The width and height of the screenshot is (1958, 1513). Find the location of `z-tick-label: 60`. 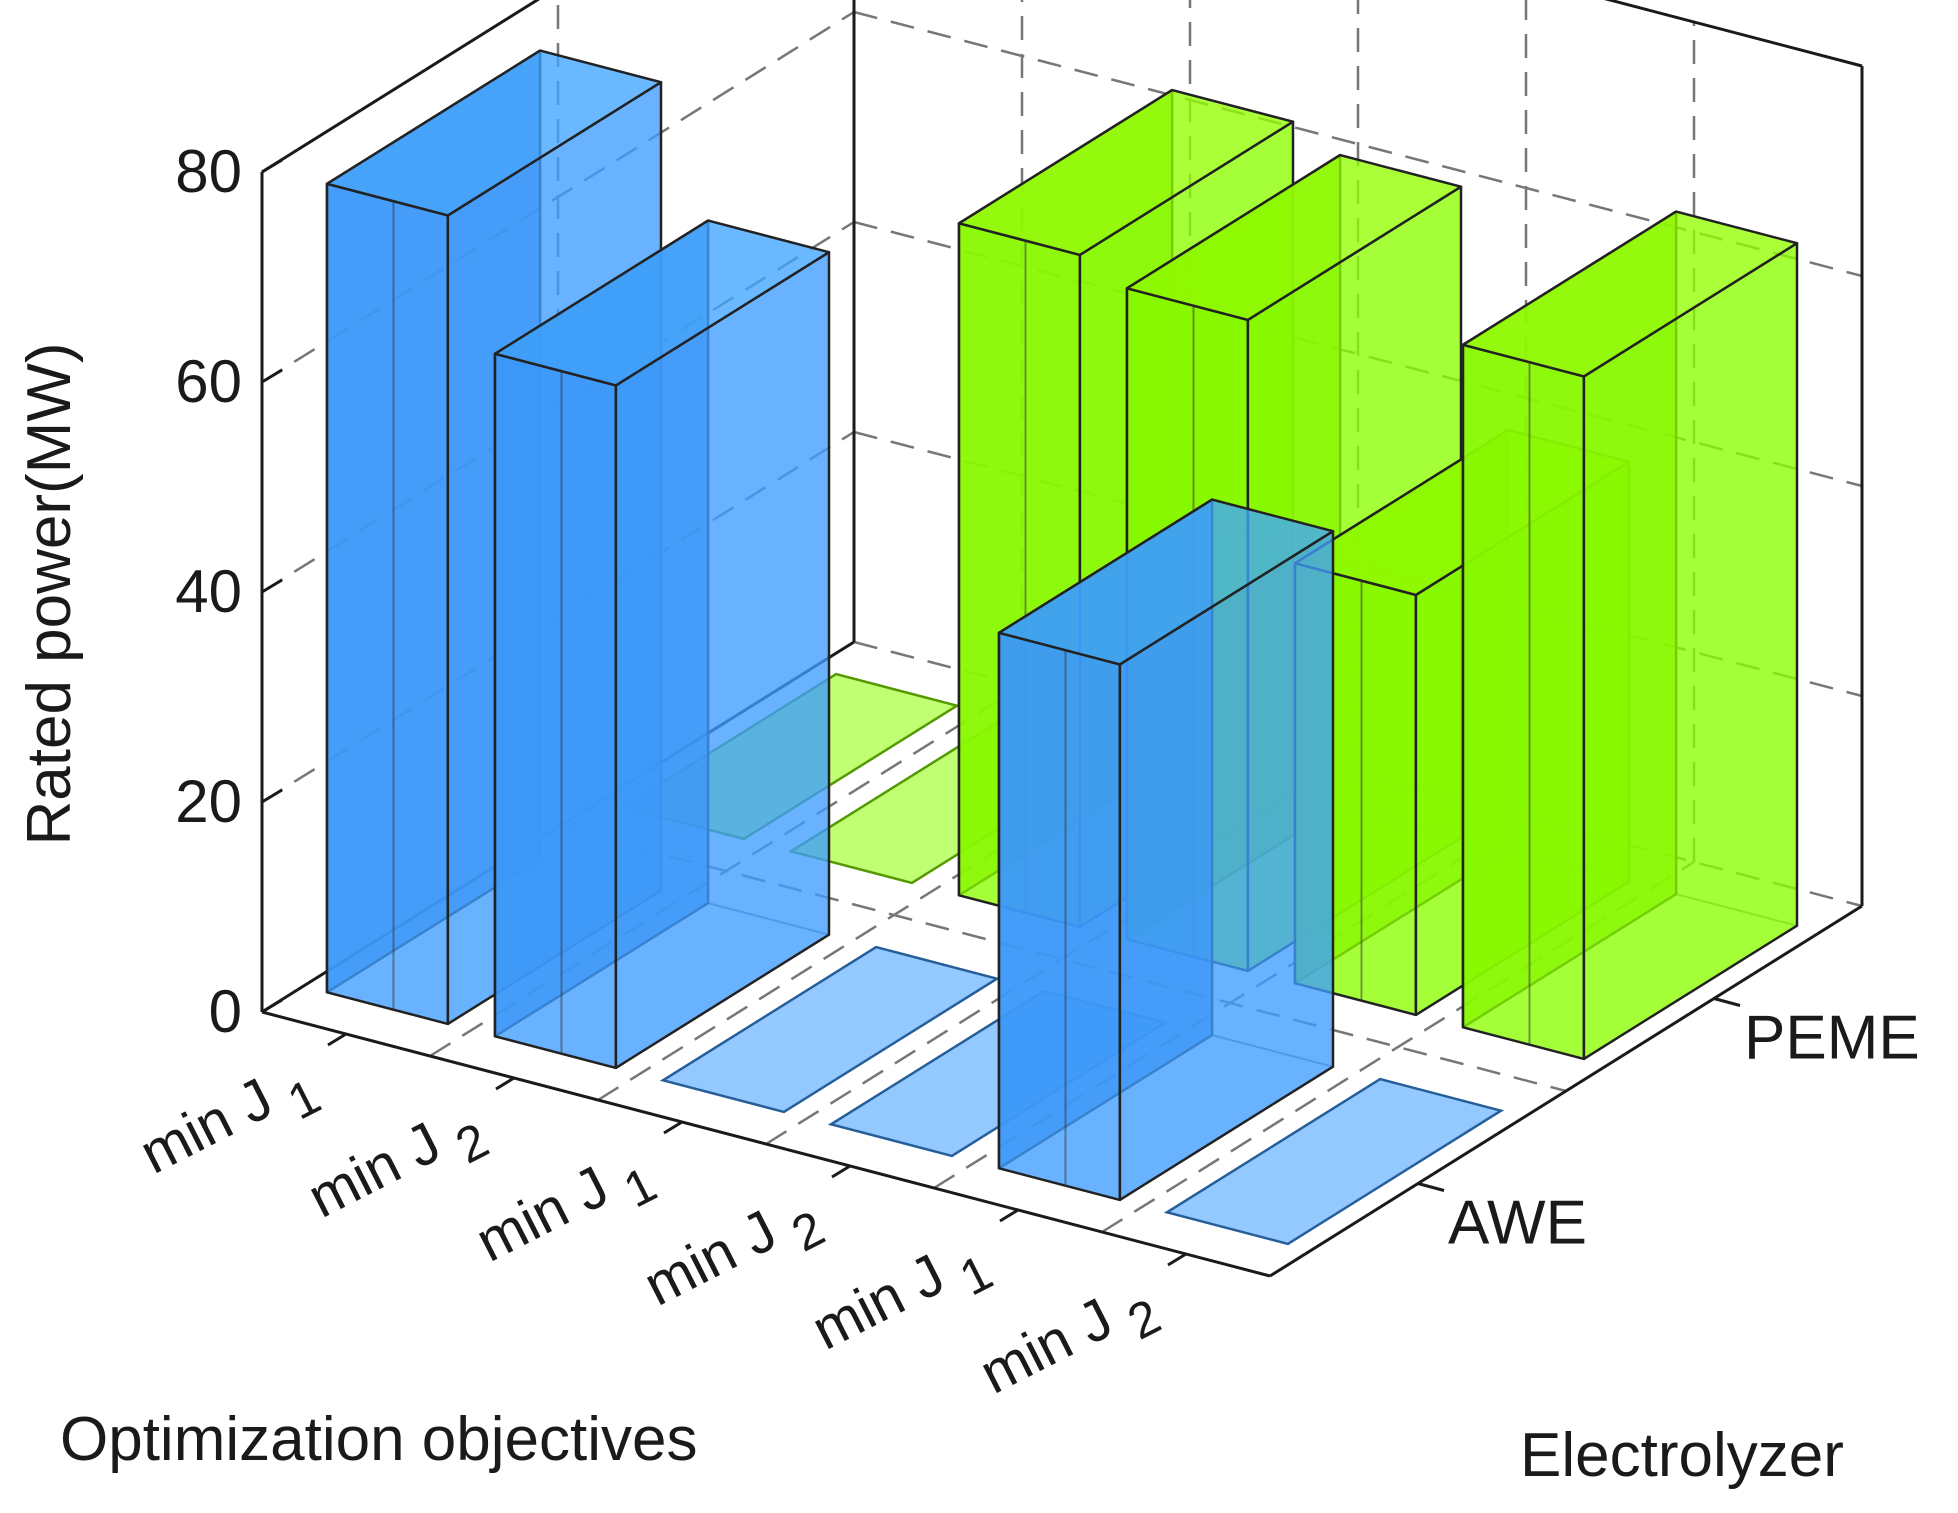

z-tick-label: 60 is located at coordinates (208, 381).